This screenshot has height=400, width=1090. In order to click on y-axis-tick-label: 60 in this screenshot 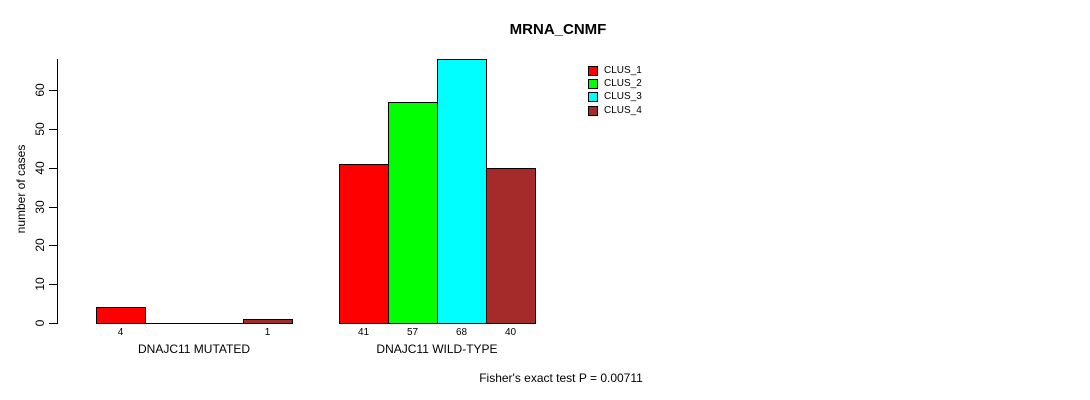, I will do `click(40, 90)`.